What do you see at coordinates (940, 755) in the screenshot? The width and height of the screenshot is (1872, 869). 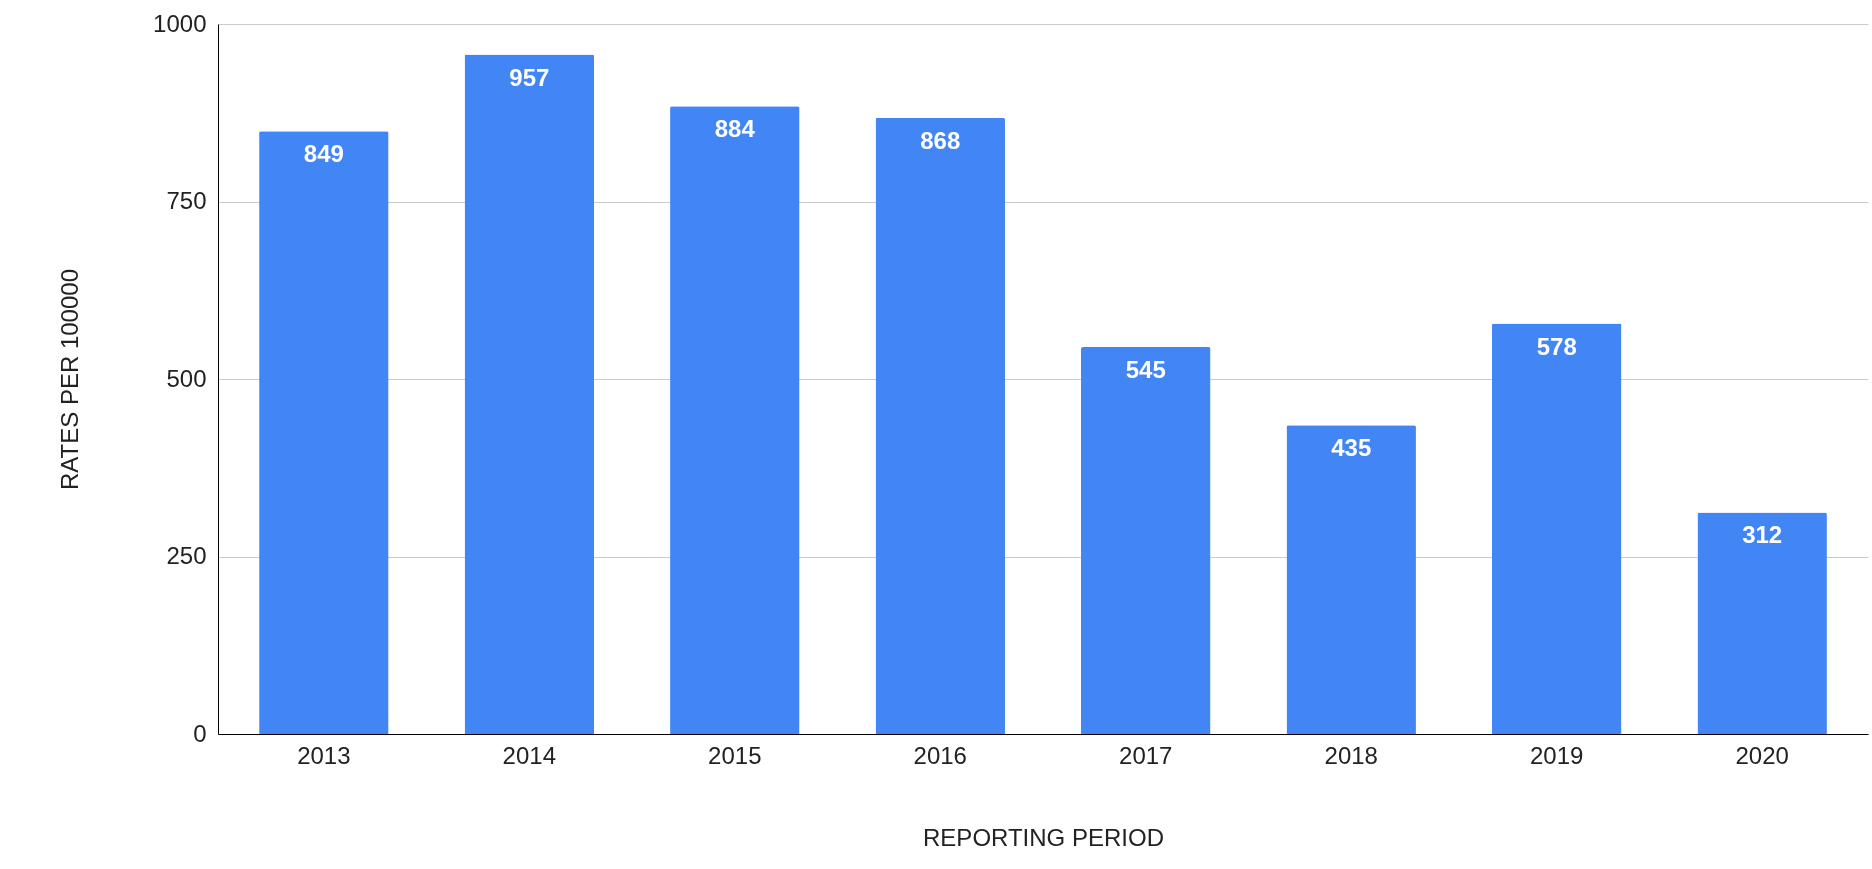 I see `x-tick-label: 2016` at bounding box center [940, 755].